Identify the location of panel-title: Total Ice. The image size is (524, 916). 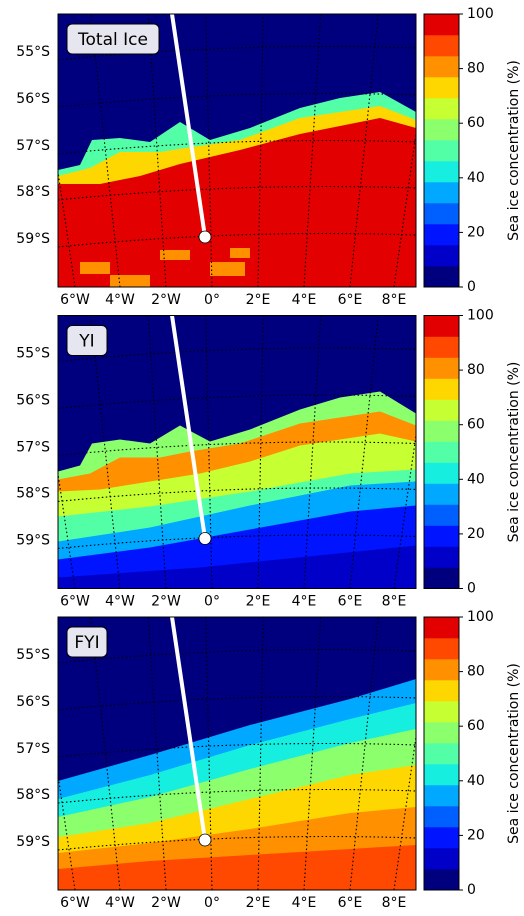
(112, 40).